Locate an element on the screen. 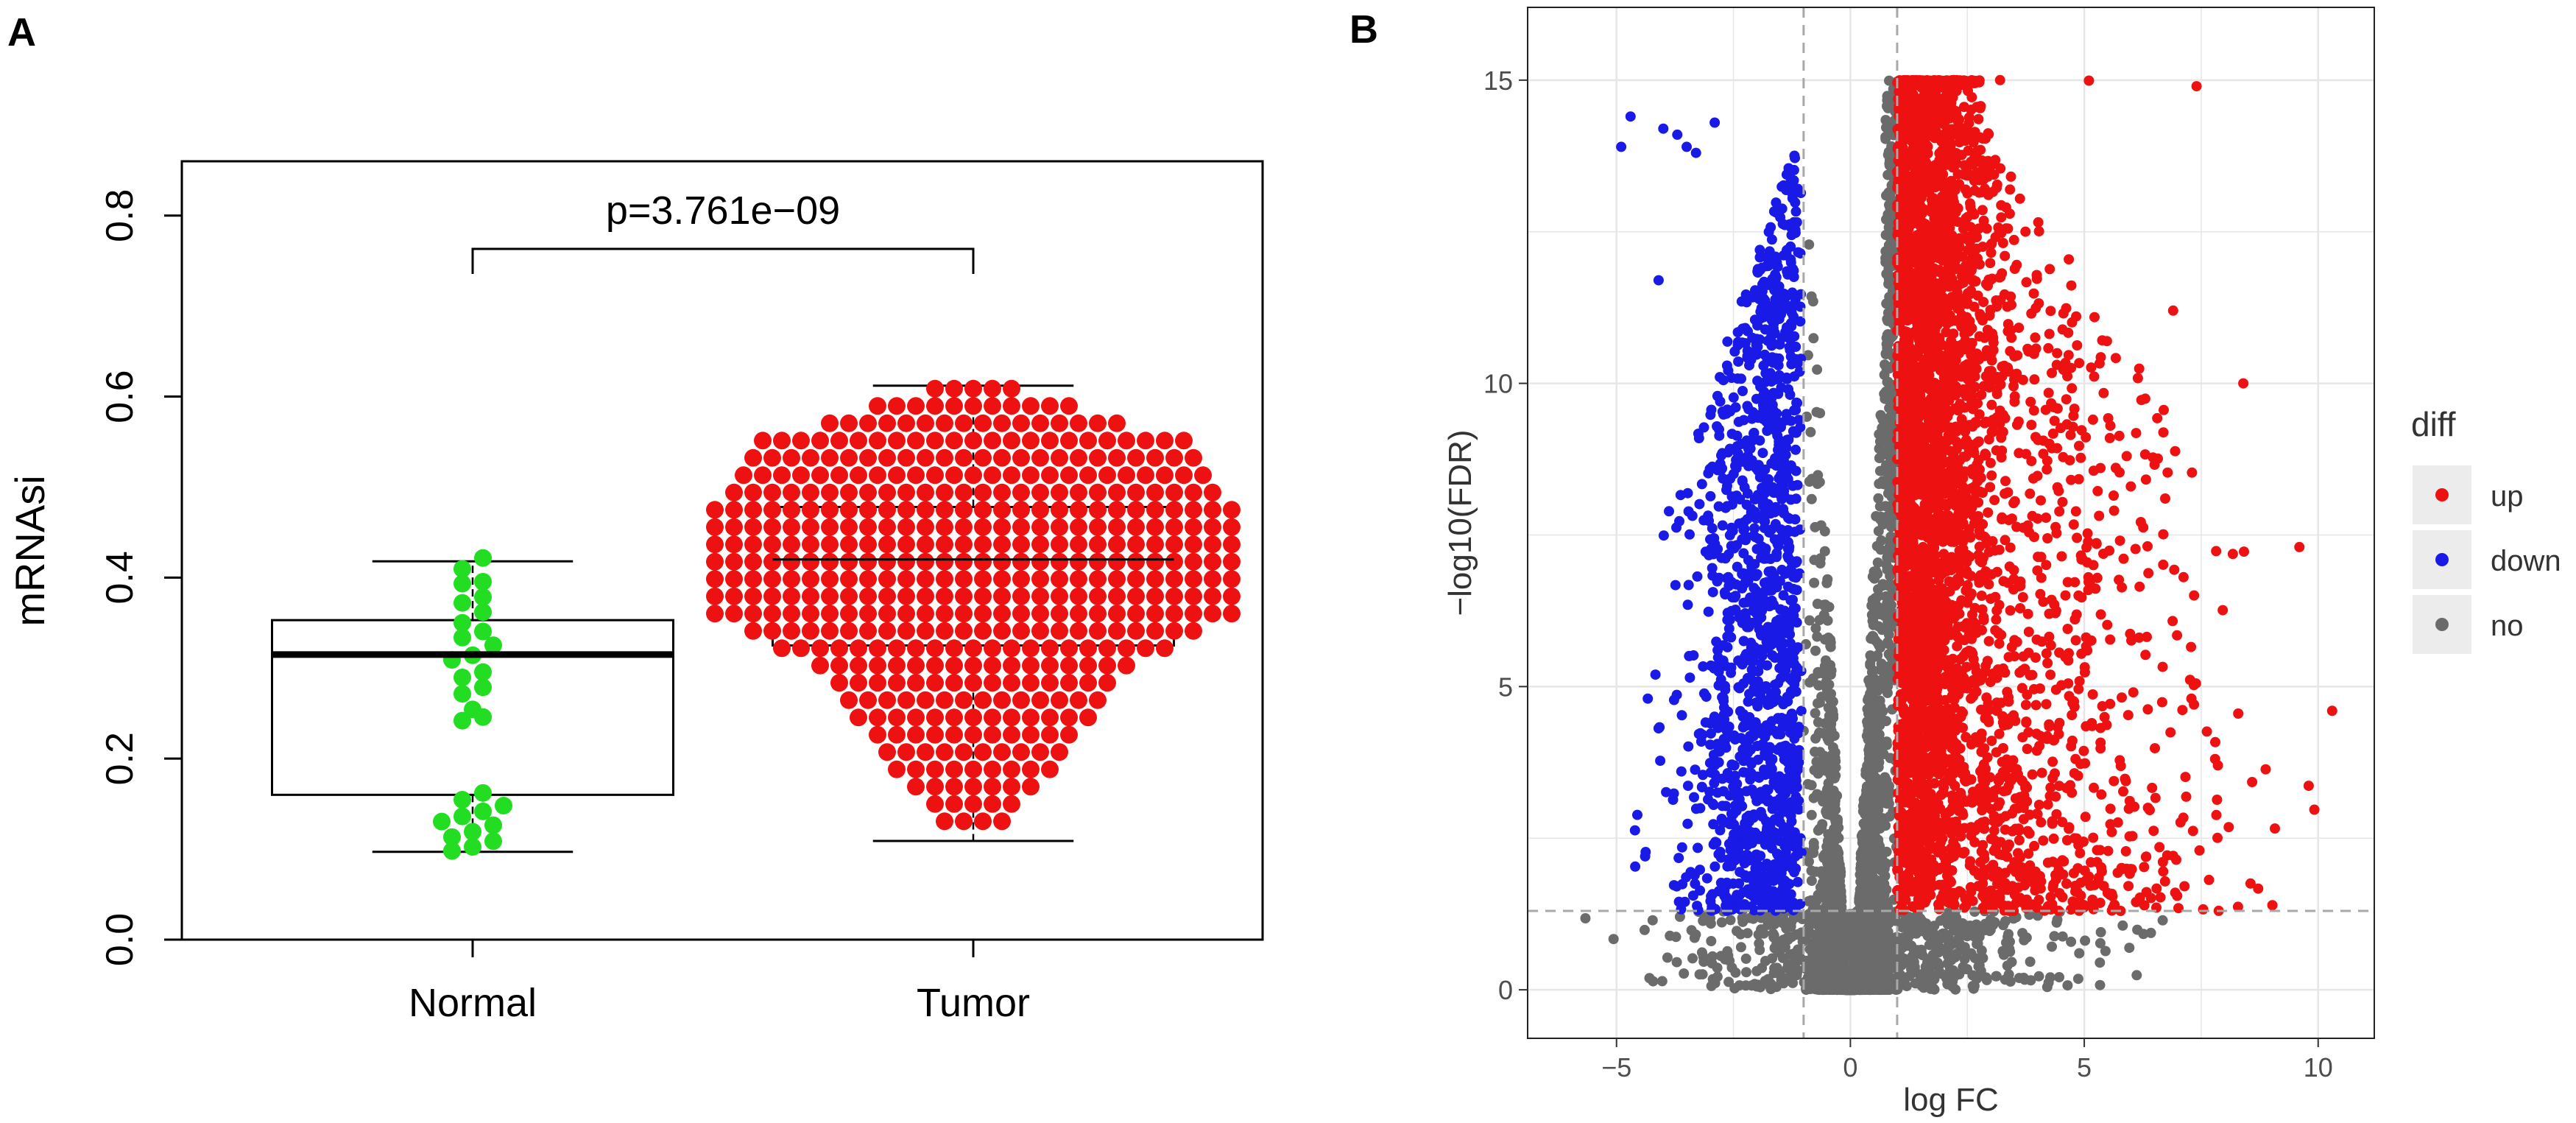 This screenshot has height=1123, width=2576. box-iqr is located at coordinates (973, 576).